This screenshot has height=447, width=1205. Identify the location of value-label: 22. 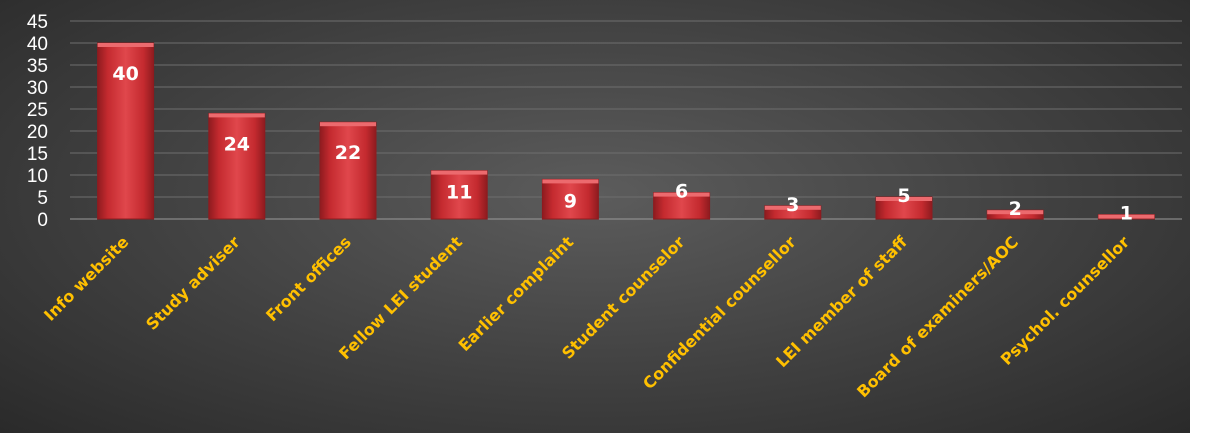
(348, 153).